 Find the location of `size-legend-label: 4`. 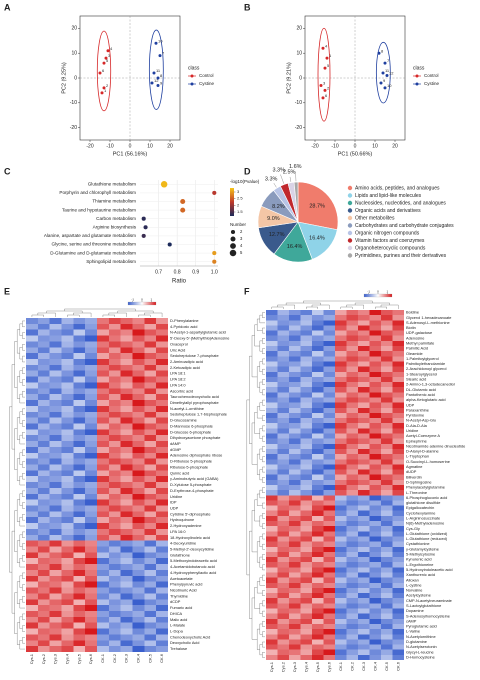

size-legend-label: 4 is located at coordinates (241, 245).